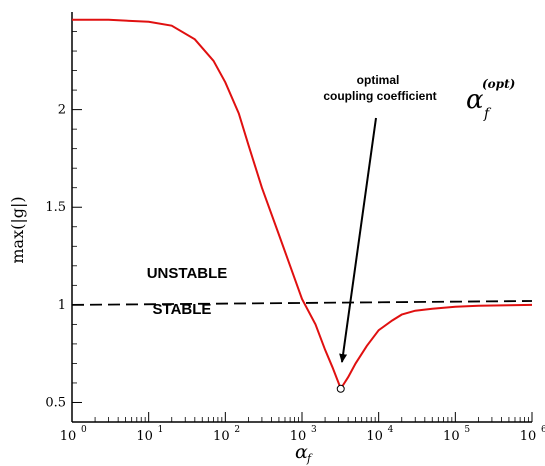 Image resolution: width=545 pixels, height=466 pixels. What do you see at coordinates (63, 220) in the screenshot?
I see `y-axis-ticks: 0.5 1 1.5 2` at bounding box center [63, 220].